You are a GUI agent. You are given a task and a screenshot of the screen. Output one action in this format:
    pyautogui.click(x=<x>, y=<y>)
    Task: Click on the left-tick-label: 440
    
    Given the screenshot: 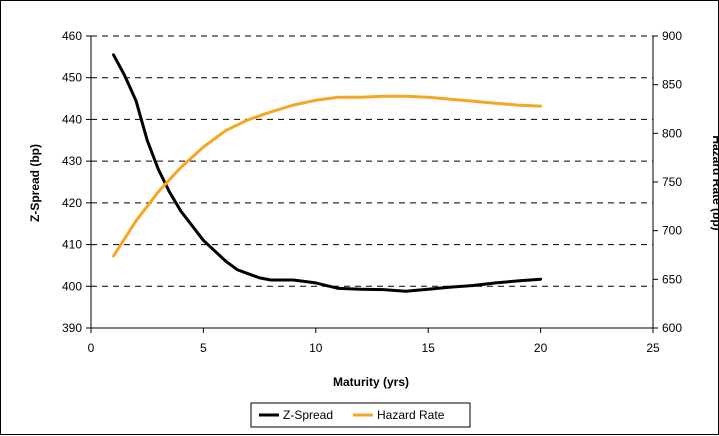 What is the action you would take?
    pyautogui.click(x=72, y=119)
    